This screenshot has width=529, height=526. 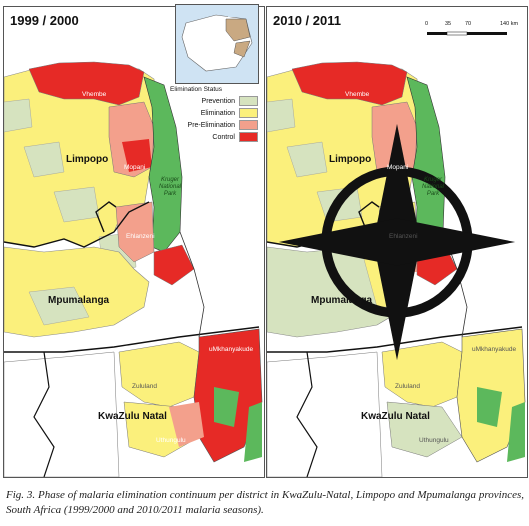 I want to click on legend-label: Control, so click(x=223, y=137).